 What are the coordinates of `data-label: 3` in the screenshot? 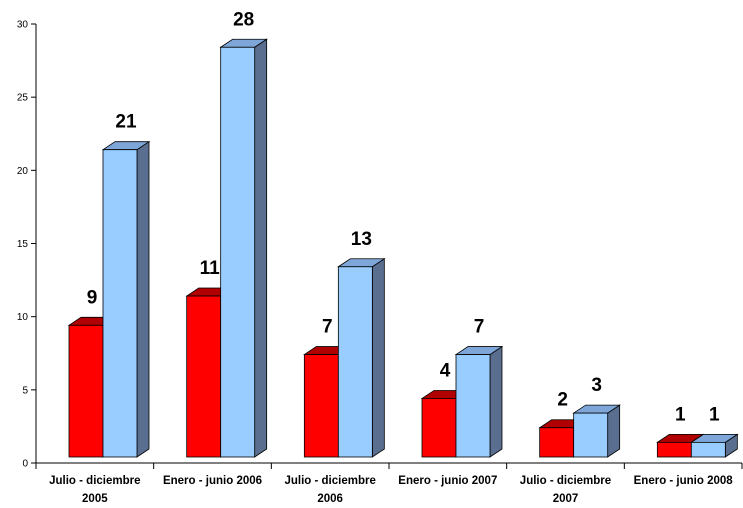 It's located at (596, 385).